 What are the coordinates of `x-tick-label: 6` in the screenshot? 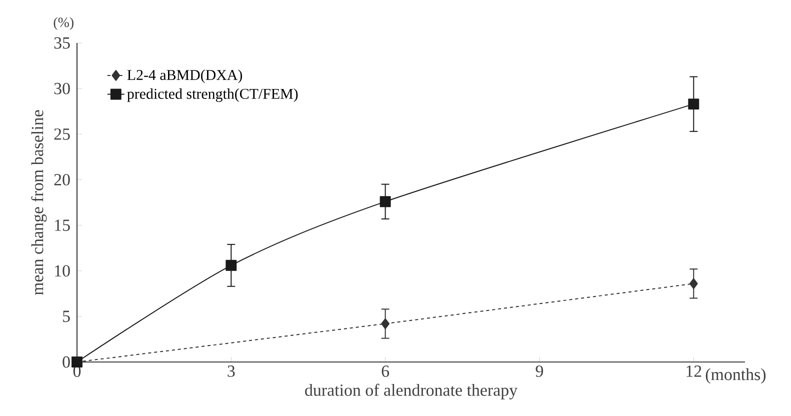 It's located at (386, 371).